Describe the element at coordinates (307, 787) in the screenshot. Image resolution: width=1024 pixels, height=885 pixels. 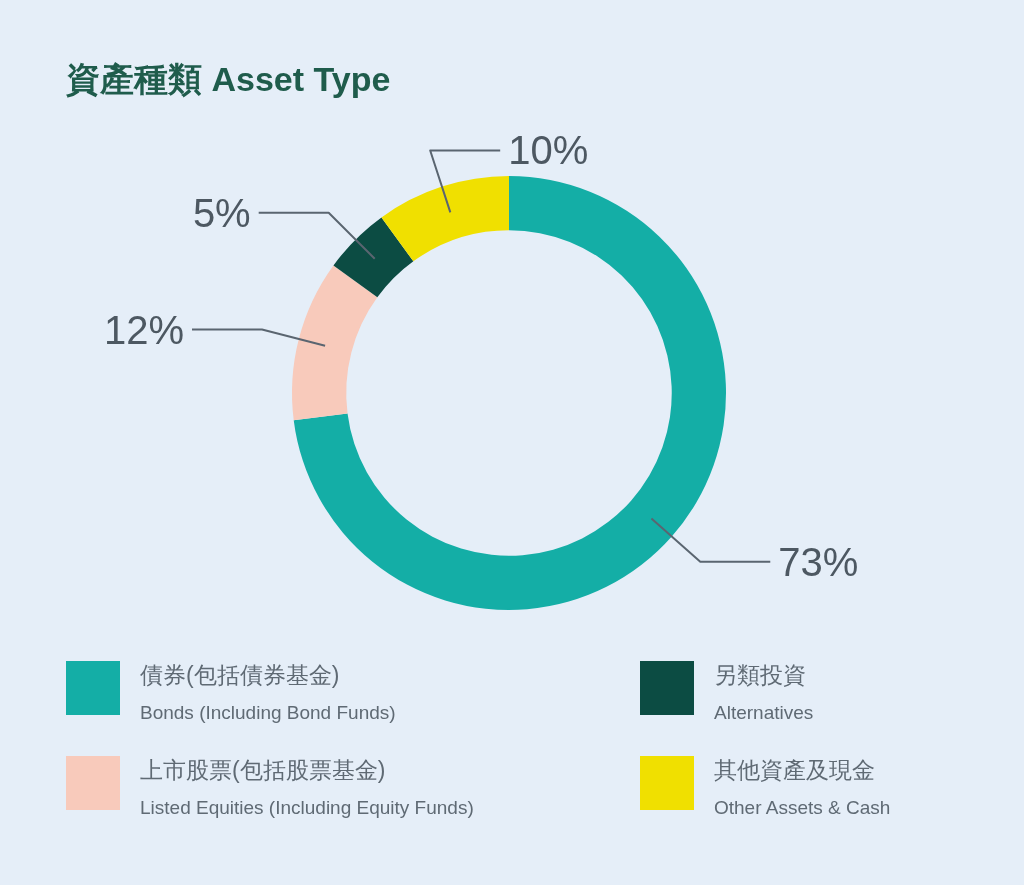
I see `legend-label: 上市股票(包括股票基金) Listed Equities (Including Equity Funds)` at that location.